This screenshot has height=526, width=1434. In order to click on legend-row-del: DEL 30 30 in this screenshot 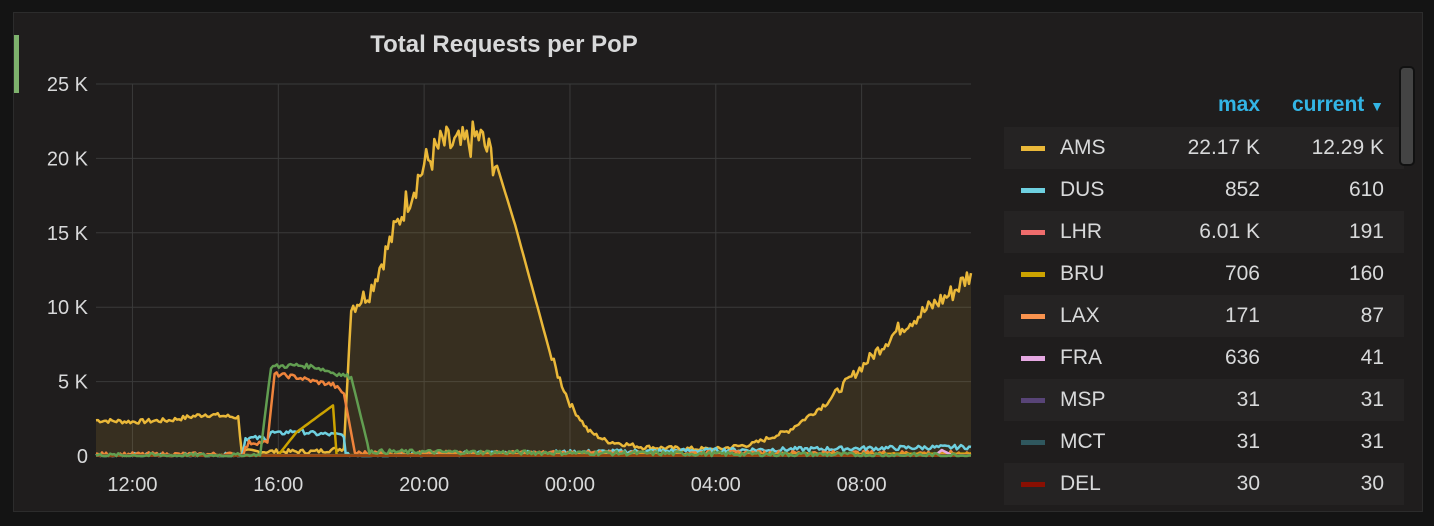, I will do `click(1204, 484)`.